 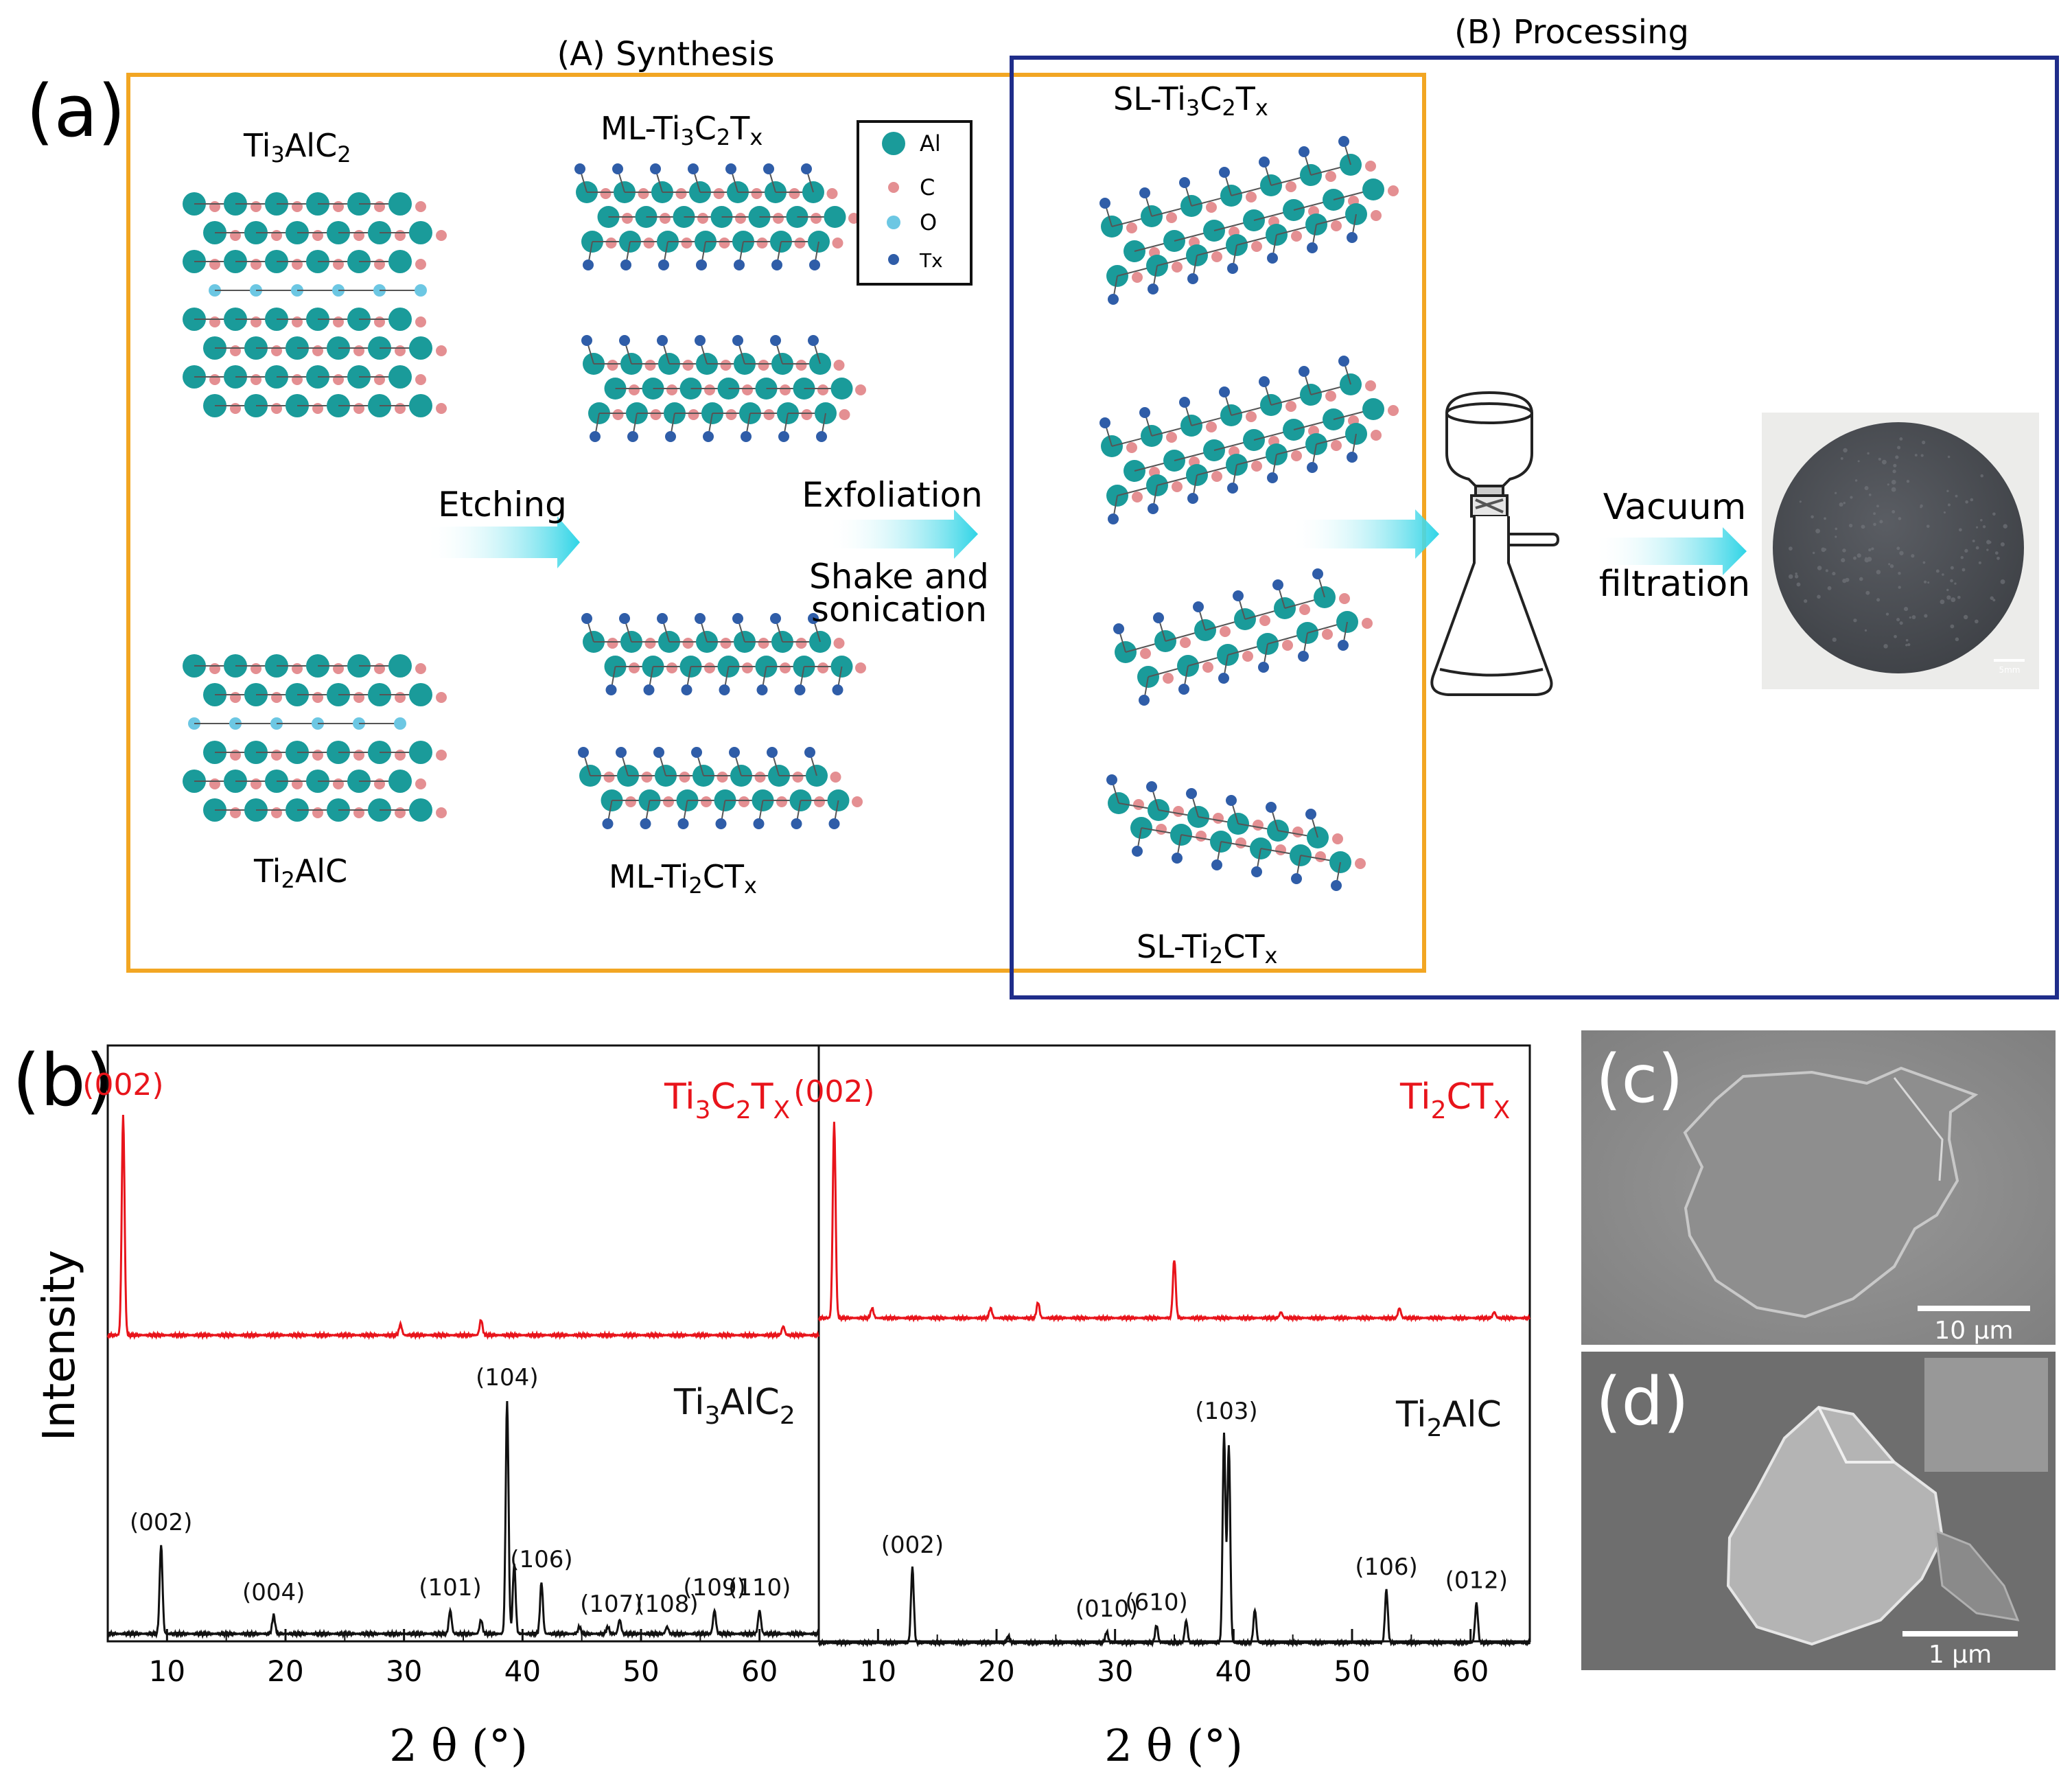 What do you see at coordinates (463, 1343) in the screenshot?
I see `xrd-frame-left` at bounding box center [463, 1343].